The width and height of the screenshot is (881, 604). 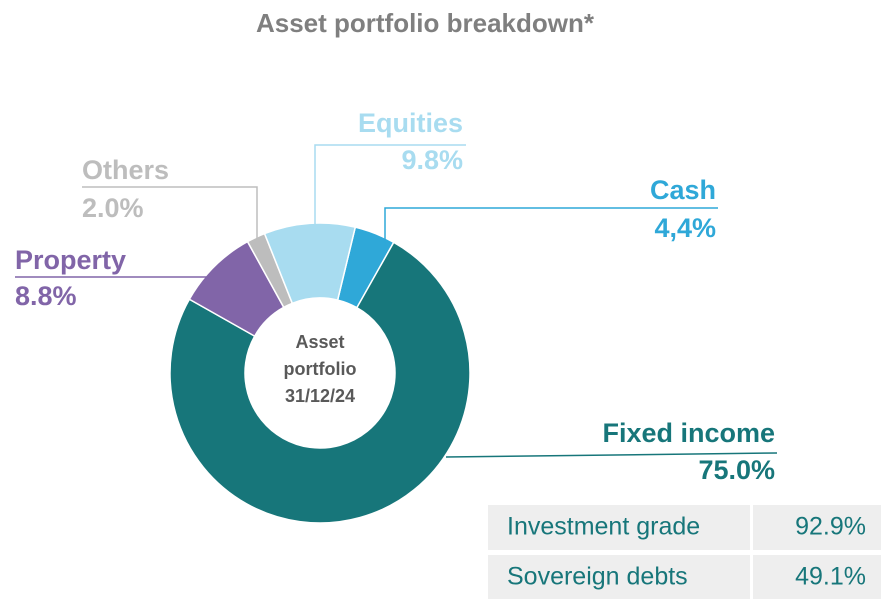 What do you see at coordinates (736, 470) in the screenshot?
I see `value-label: 75.0%` at bounding box center [736, 470].